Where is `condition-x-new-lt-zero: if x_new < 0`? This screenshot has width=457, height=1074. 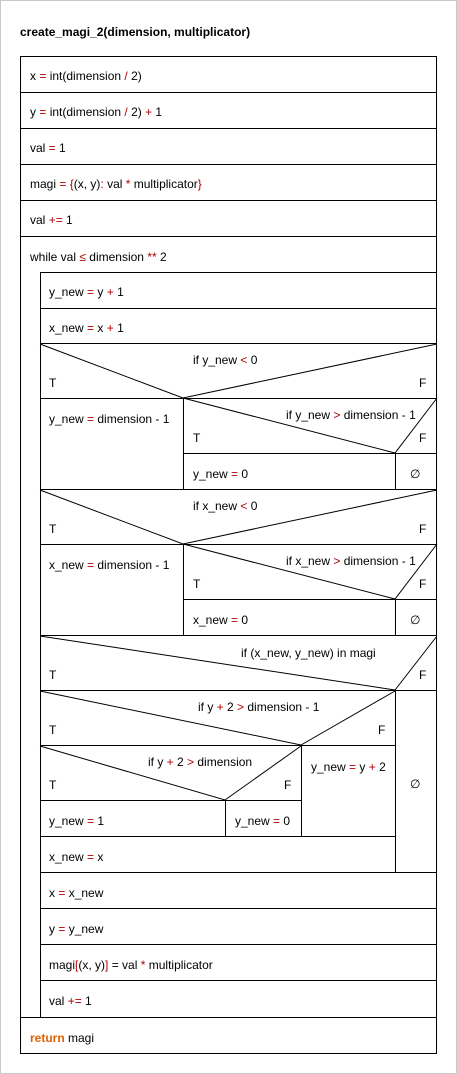
condition-x-new-lt-zero: if x_new < 0 is located at coordinates (225, 506).